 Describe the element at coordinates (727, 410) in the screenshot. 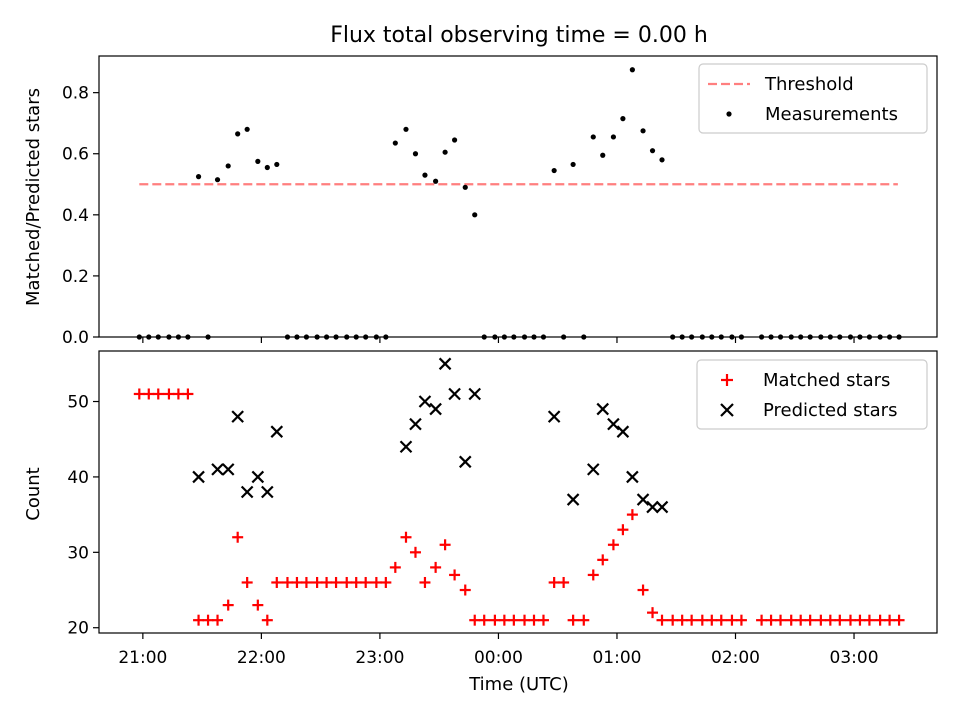

I see `legend-predicted-swatch` at that location.